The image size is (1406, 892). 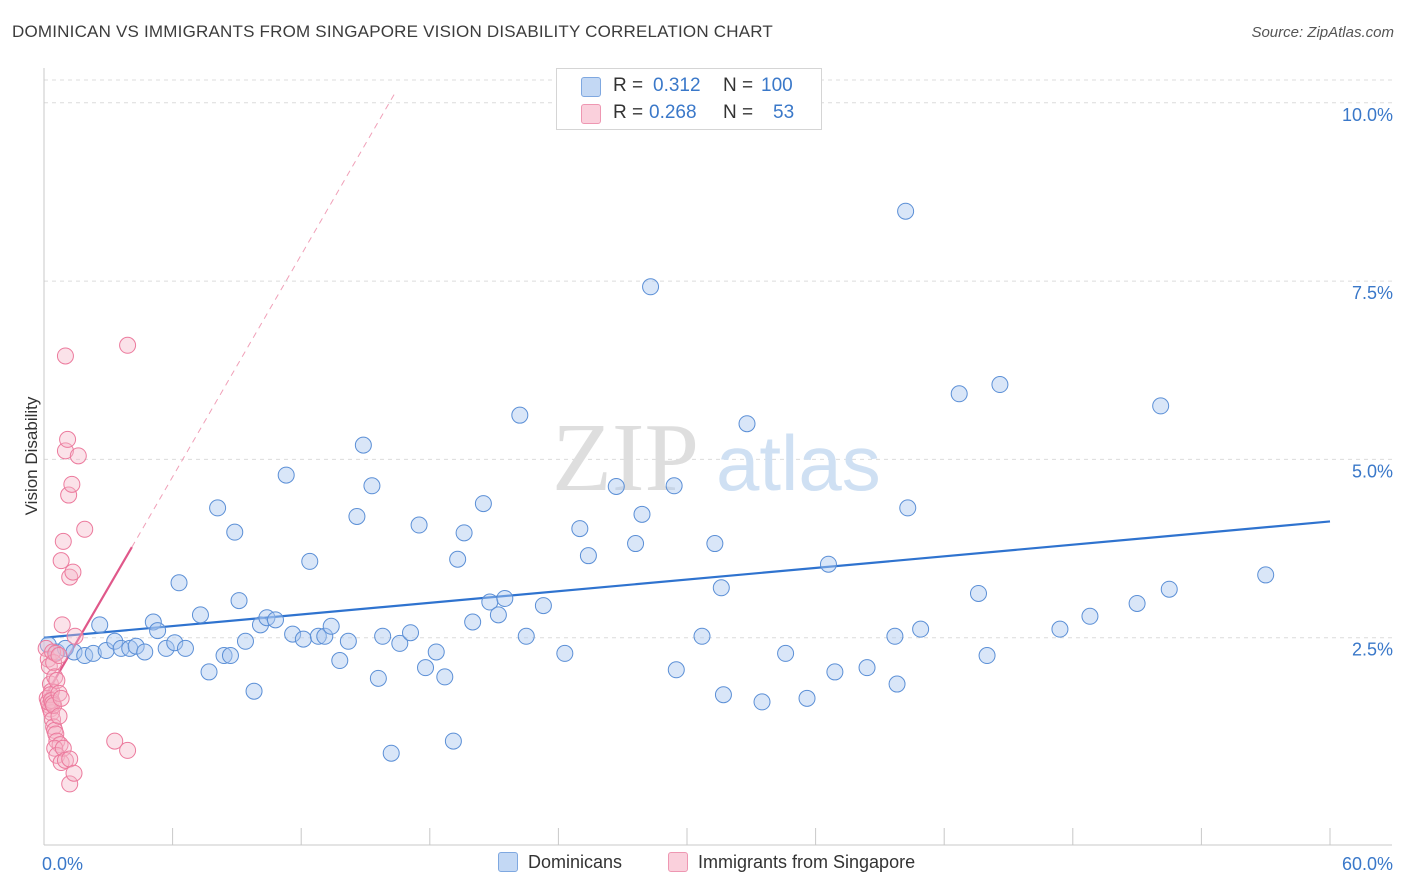 What do you see at coordinates (1367, 115) in the screenshot?
I see `y-tick-label: 10.0%` at bounding box center [1367, 115].